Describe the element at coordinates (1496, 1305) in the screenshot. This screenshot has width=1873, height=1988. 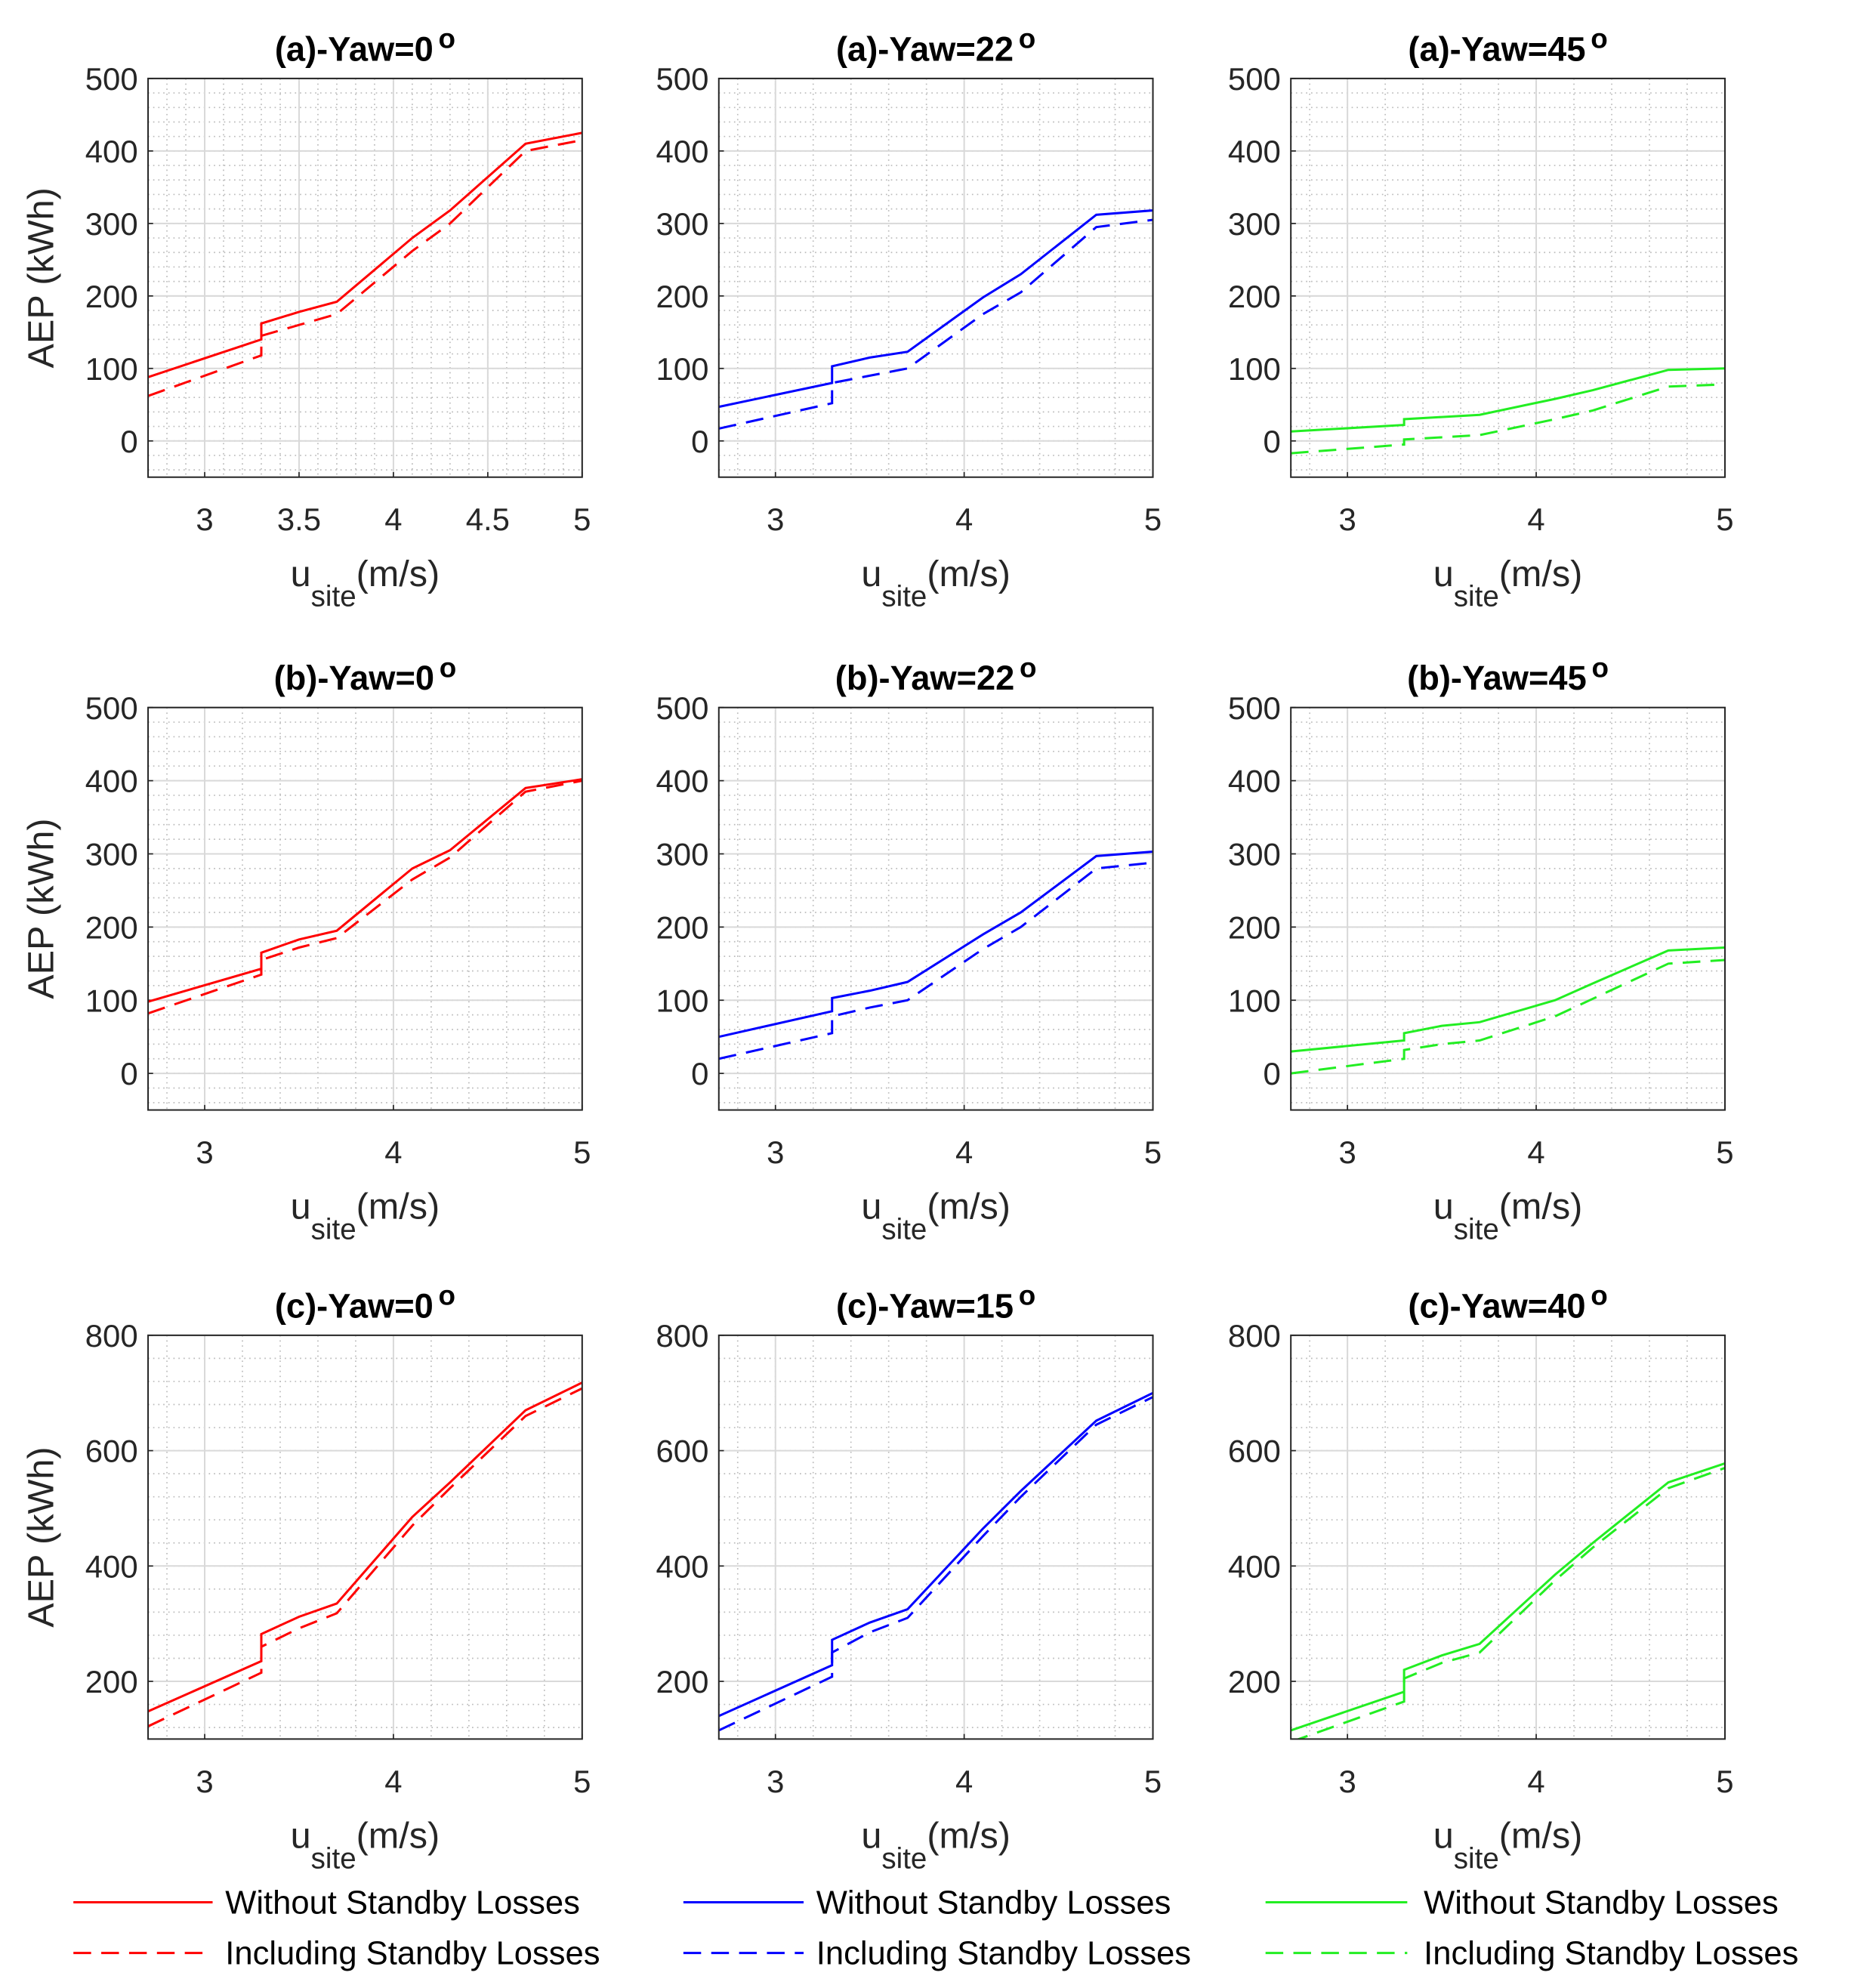
I see `title-text: (c)-Yaw=40` at that location.